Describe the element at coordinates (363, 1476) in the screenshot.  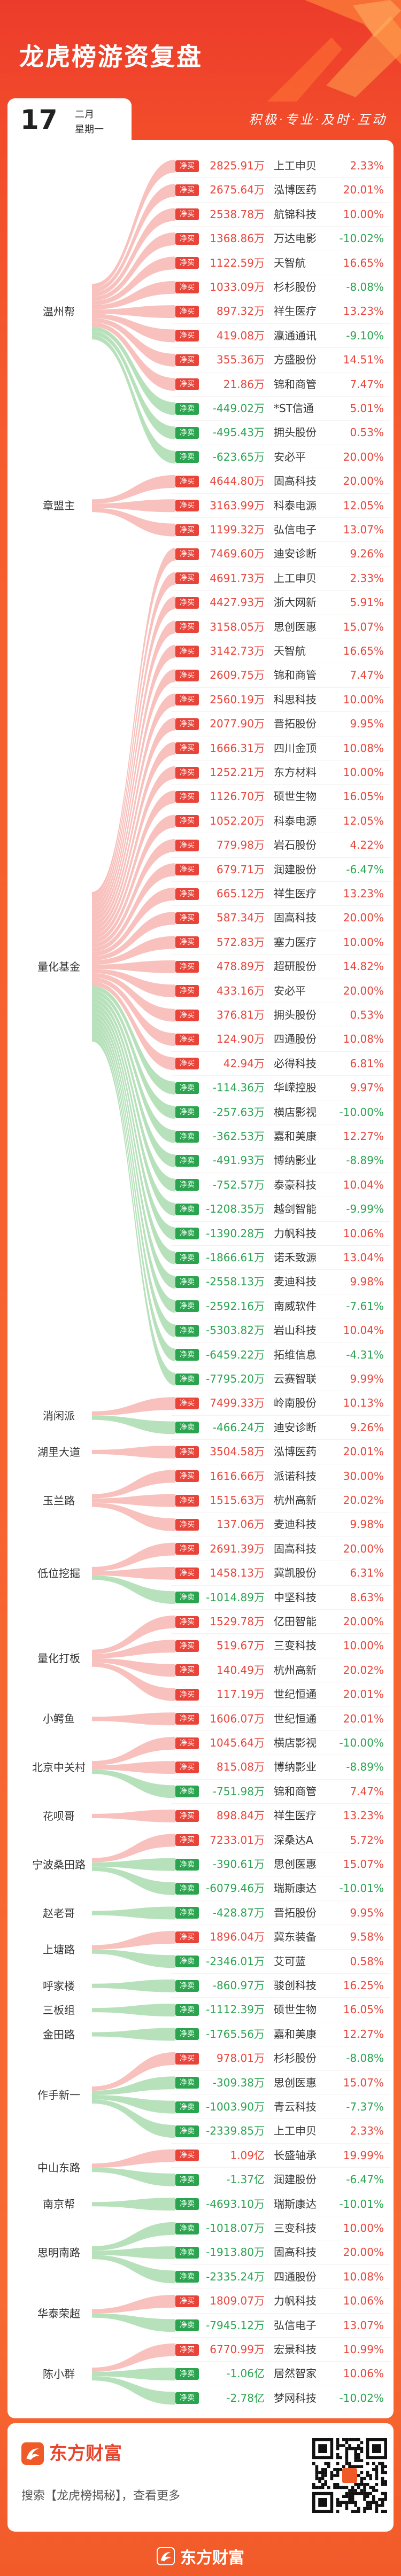
I see `change-percent: 30.00%` at that location.